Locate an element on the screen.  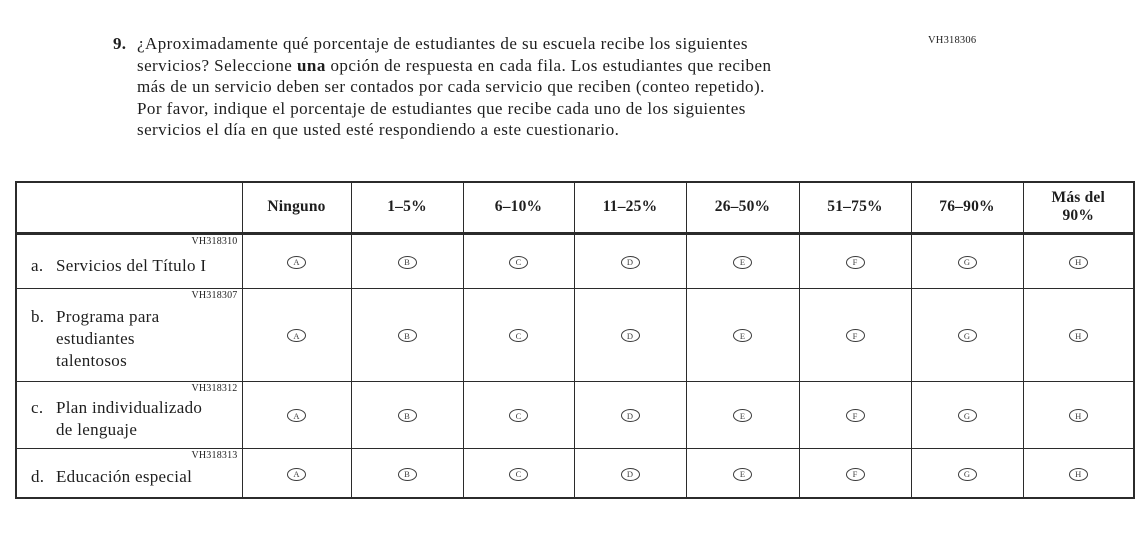
question-text-bold: una is located at coordinates (311, 65).